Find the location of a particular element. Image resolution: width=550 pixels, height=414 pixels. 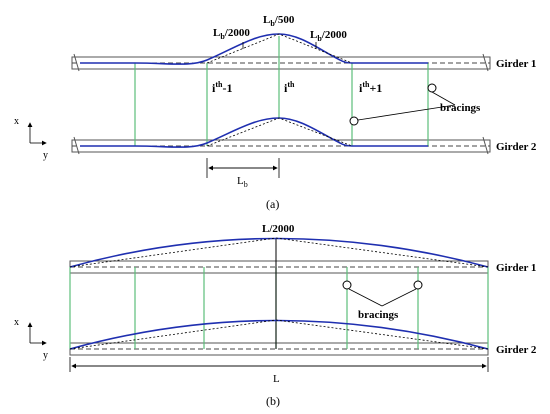

dotted-reference-girder2-a is located at coordinates (279, 132).